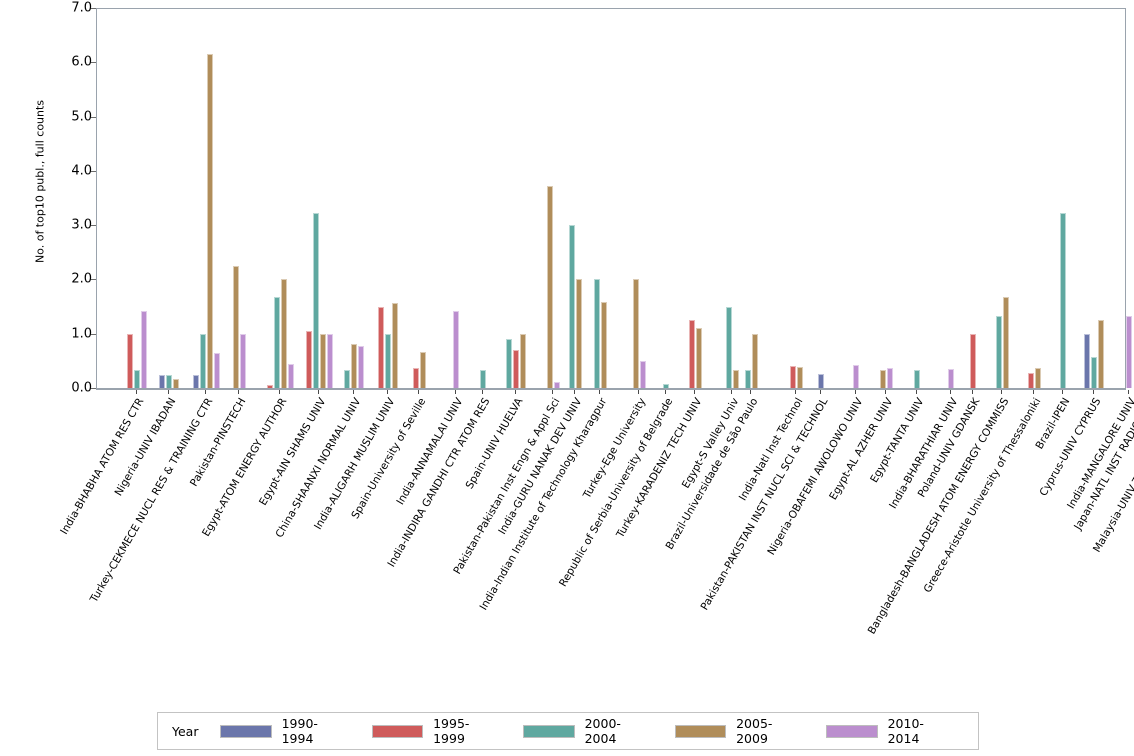 This screenshot has width=1134, height=756. What do you see at coordinates (737, 731) in the screenshot?
I see `legend-entry: 2005-2009` at bounding box center [737, 731].